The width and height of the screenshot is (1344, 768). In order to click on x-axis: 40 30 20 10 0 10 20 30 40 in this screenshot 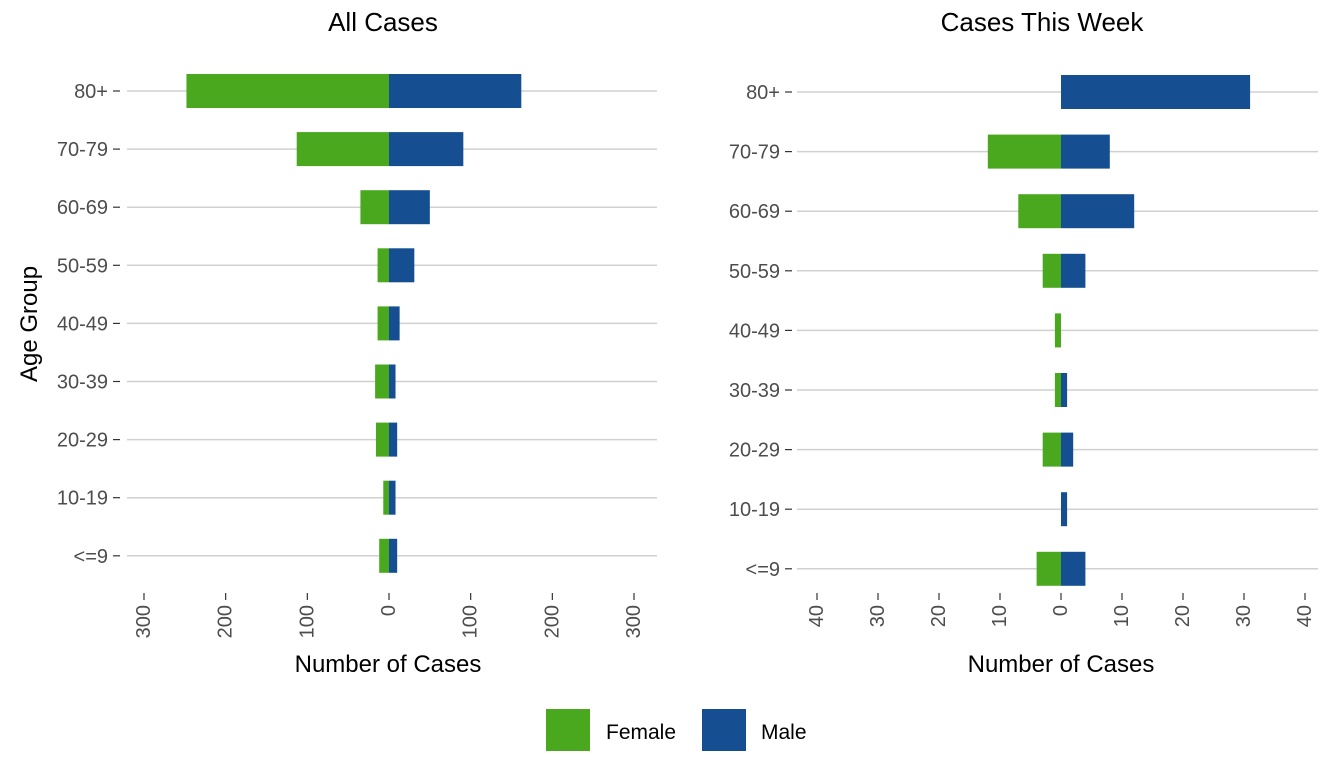, I will do `click(1061, 610)`.